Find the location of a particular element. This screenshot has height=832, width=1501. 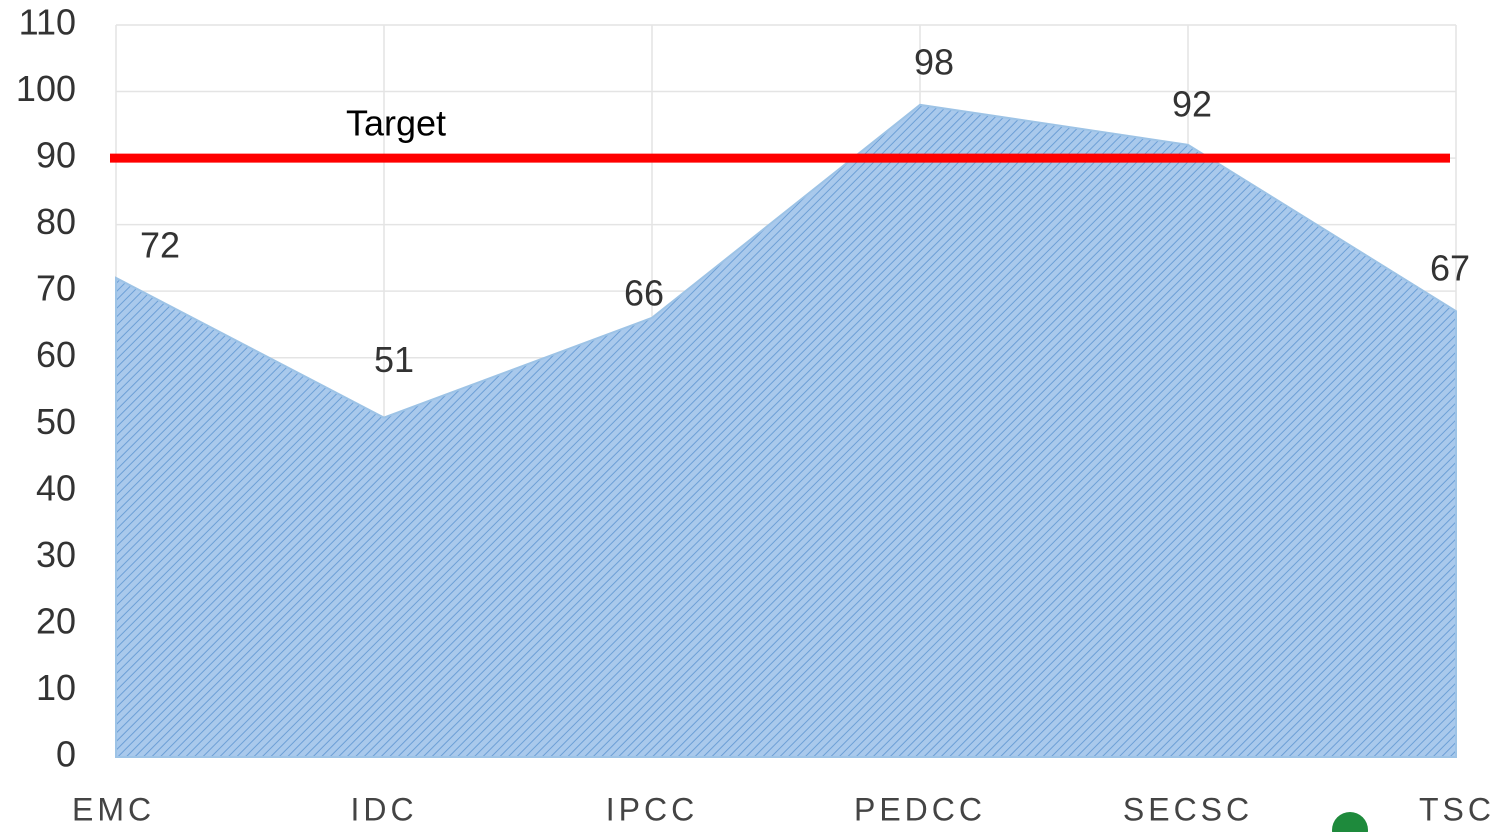

x-tick-label: IPCC is located at coordinates (652, 809).